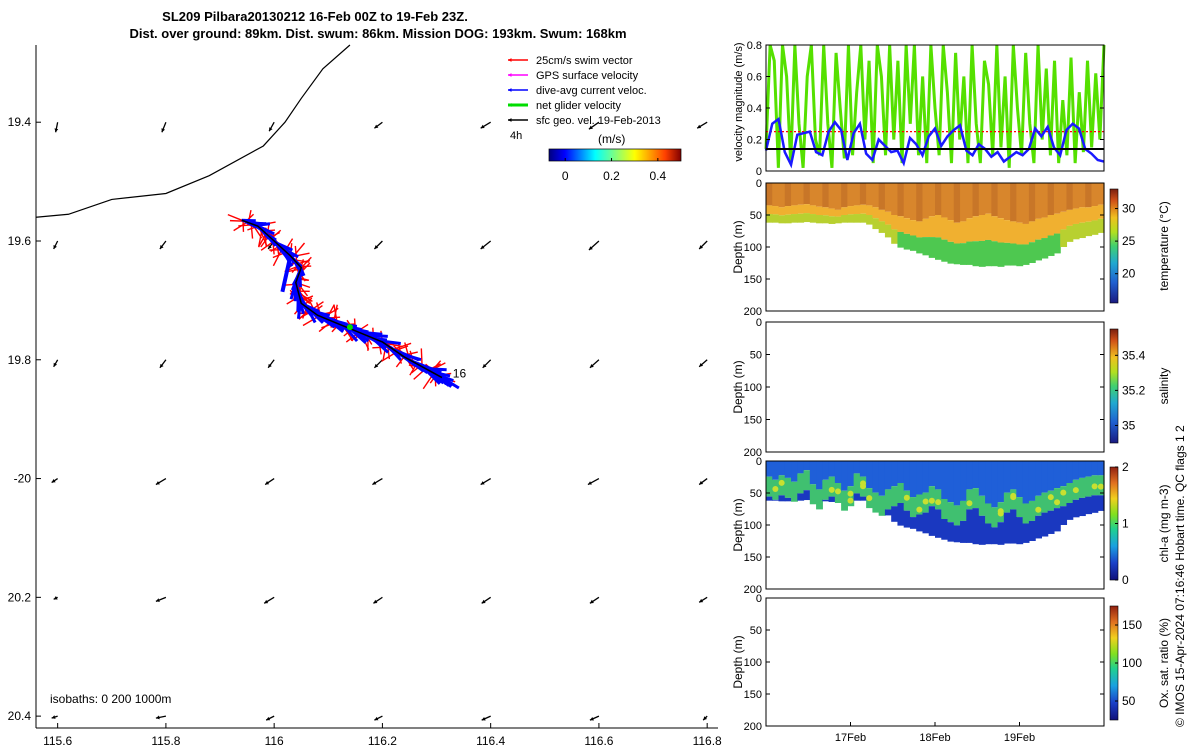  What do you see at coordinates (1132, 625) in the screenshot?
I see `oxygen-colorbar-tick-label: 150` at bounding box center [1132, 625].